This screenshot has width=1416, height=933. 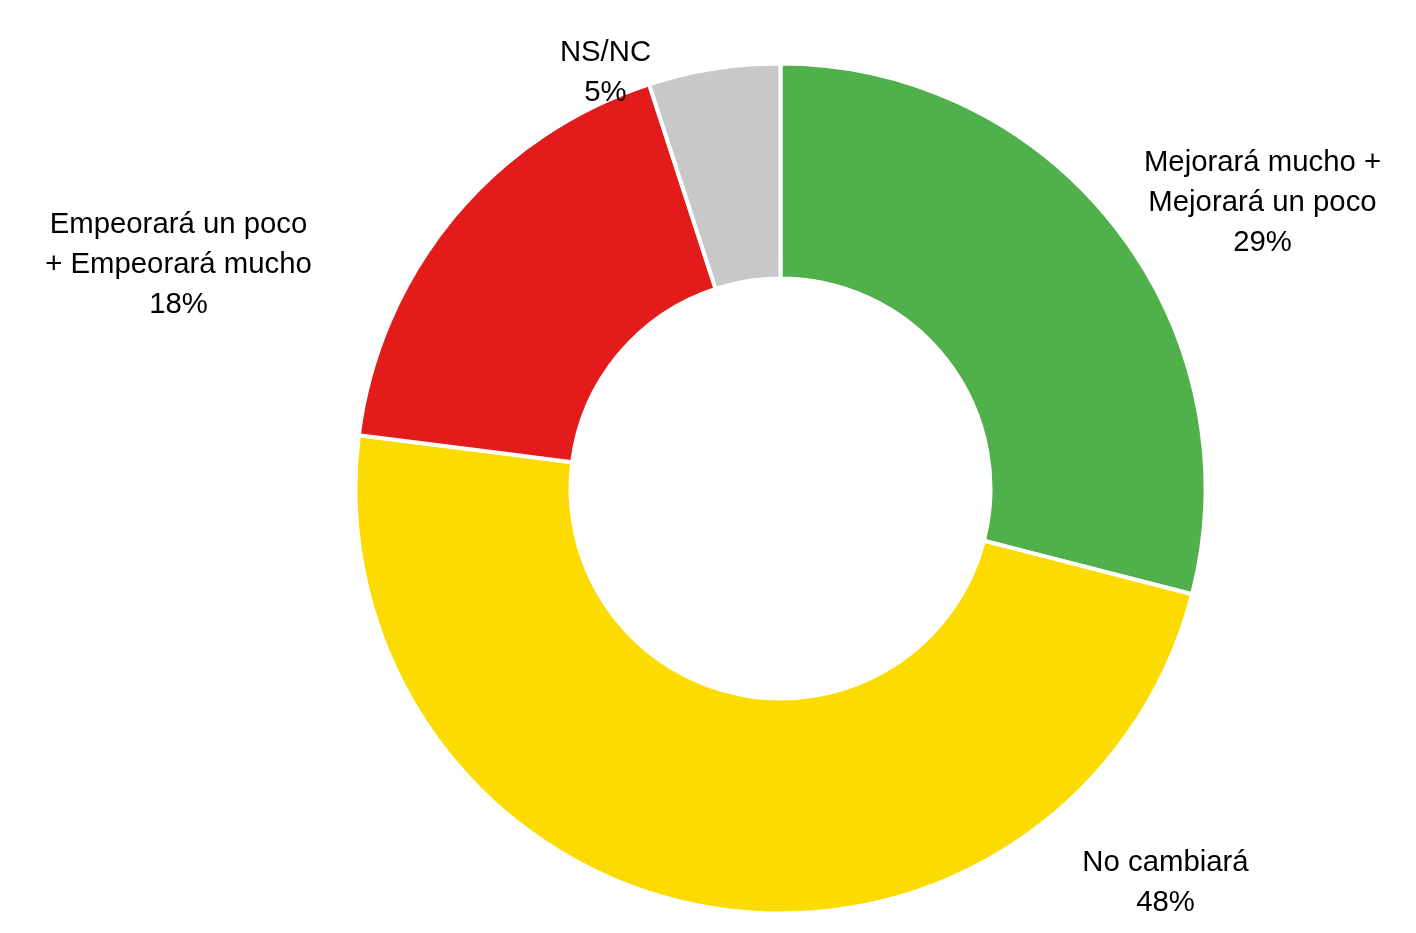 I want to click on data-label: 18%, so click(x=178, y=302).